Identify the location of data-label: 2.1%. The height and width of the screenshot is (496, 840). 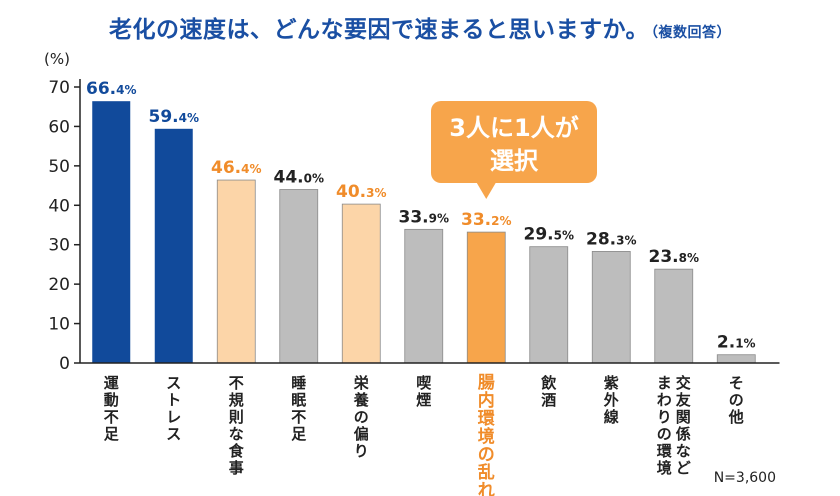
(736, 343).